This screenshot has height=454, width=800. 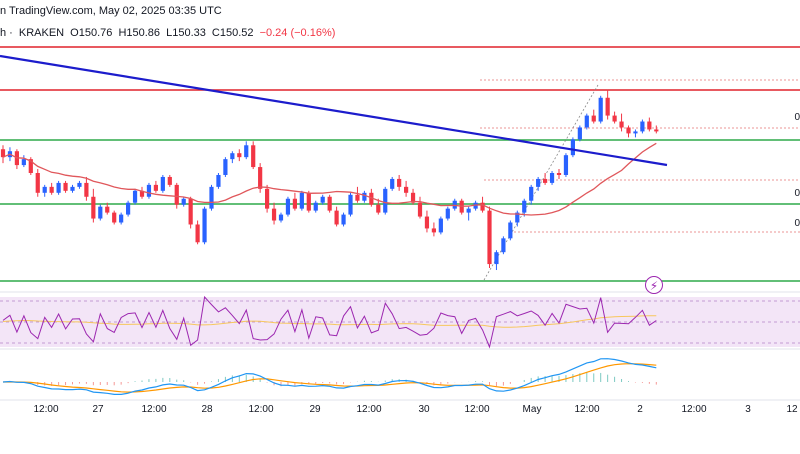 What do you see at coordinates (329, 321) in the screenshot?
I see `rsi-ma-line` at bounding box center [329, 321].